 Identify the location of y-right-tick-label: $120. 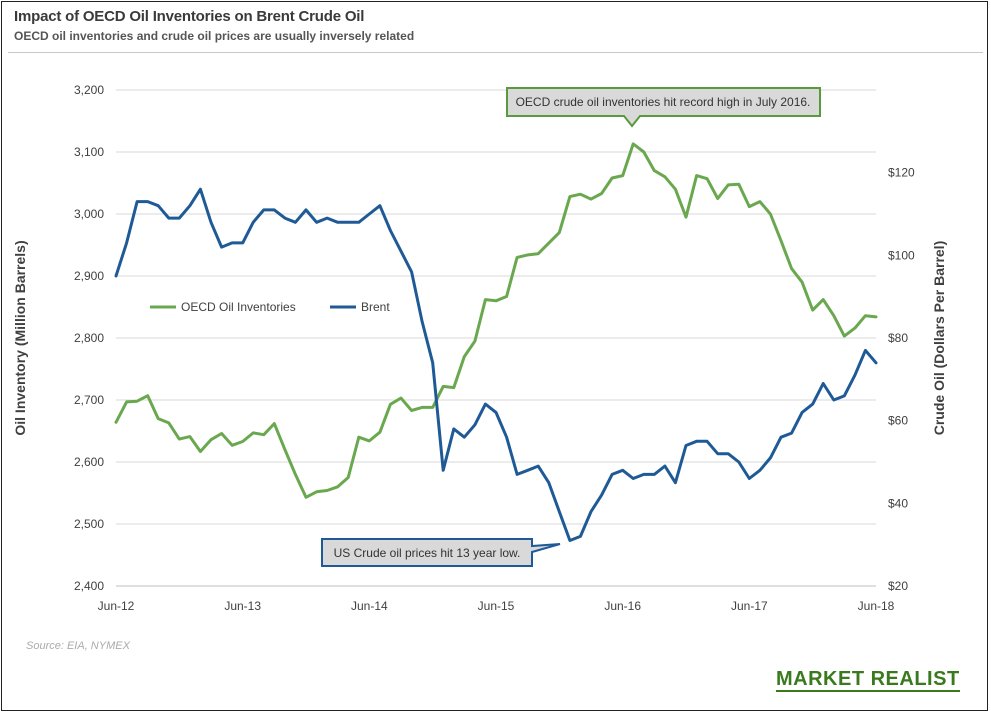
(901, 173).